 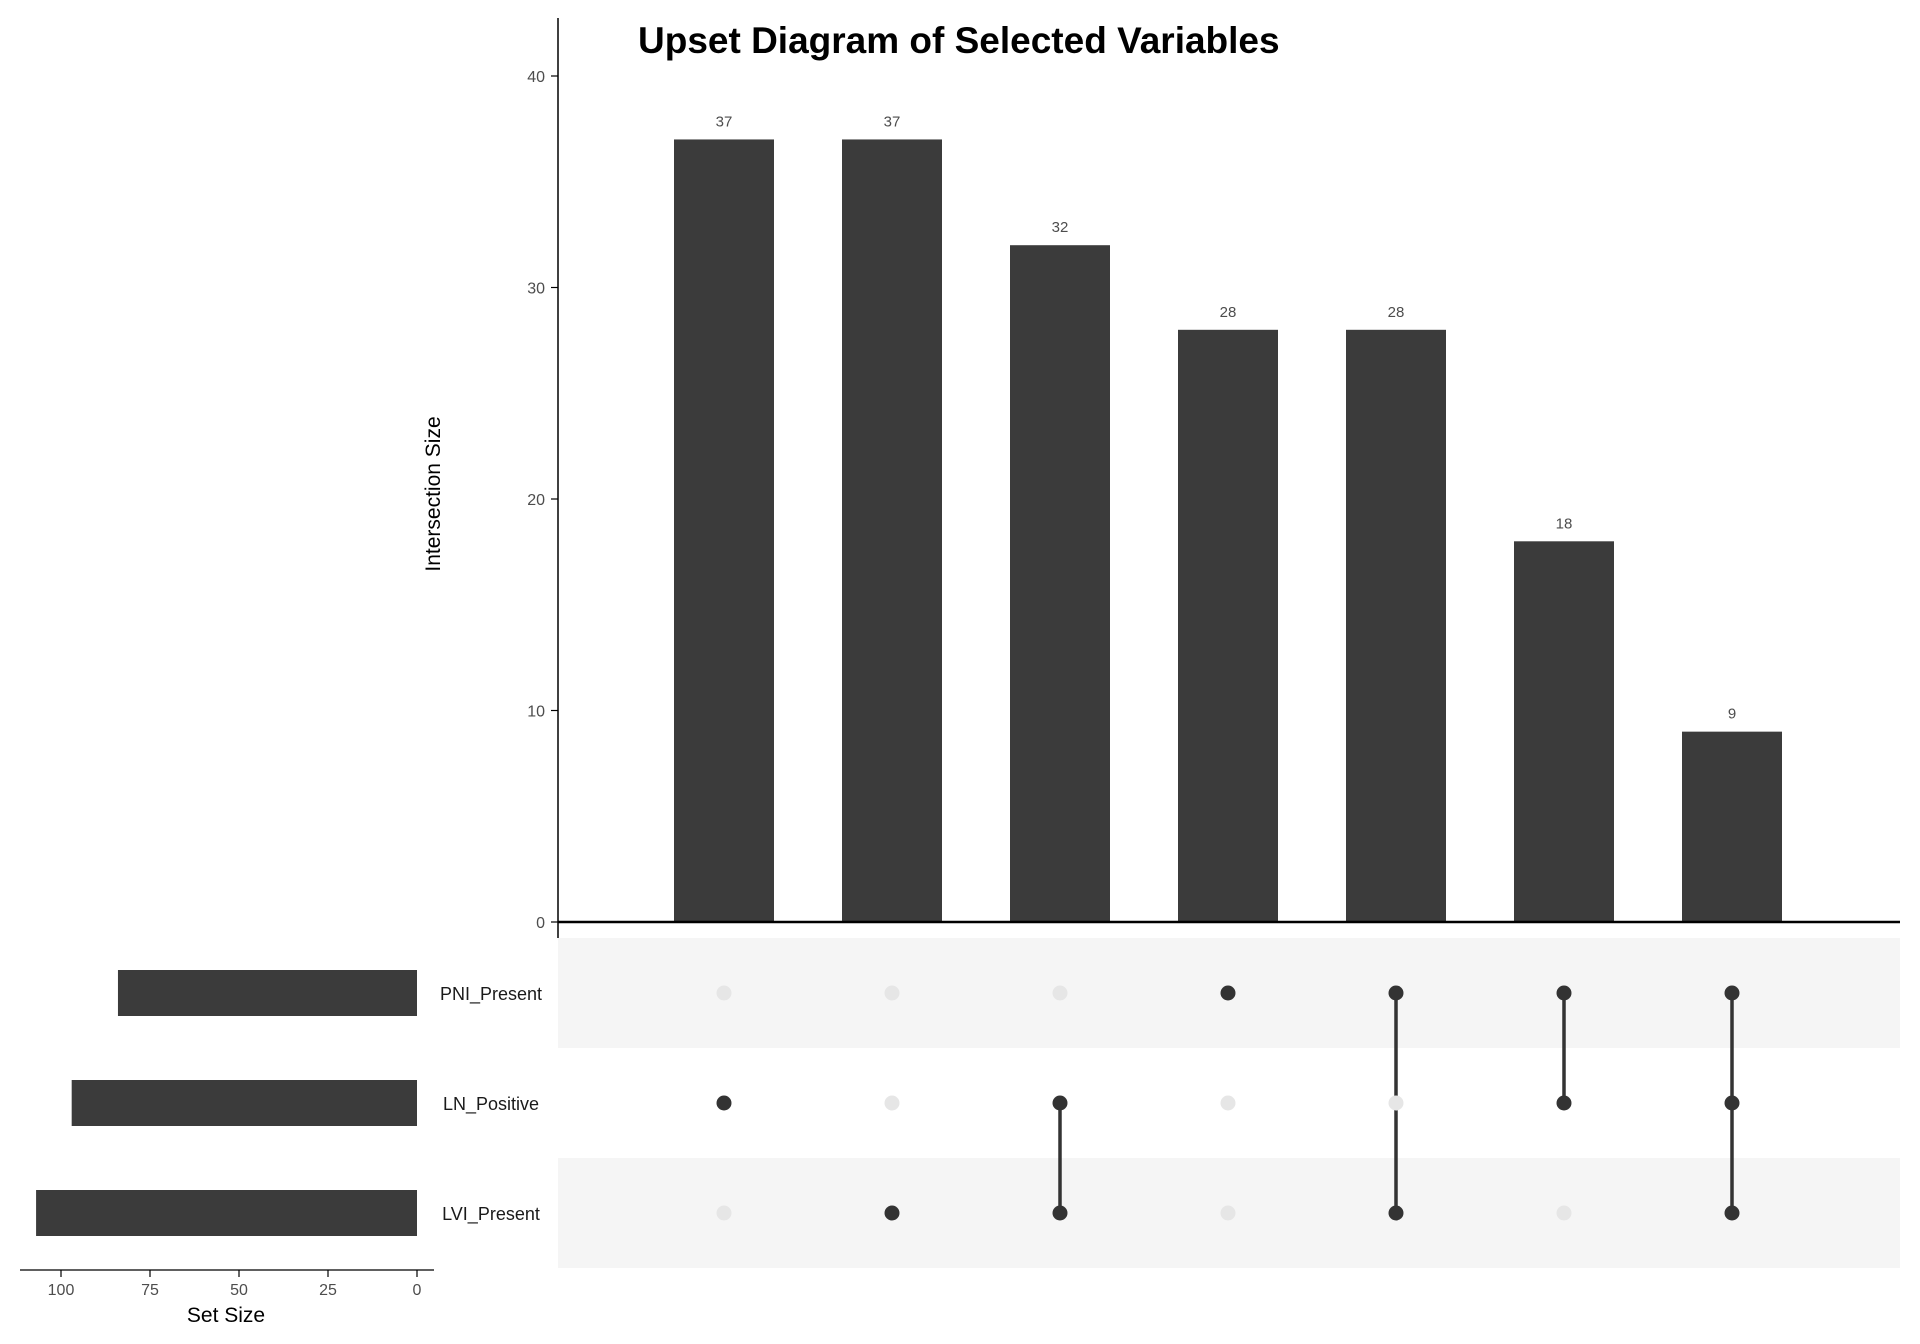 I want to click on set-name-label: LVI_Present, so click(x=491, y=1214).